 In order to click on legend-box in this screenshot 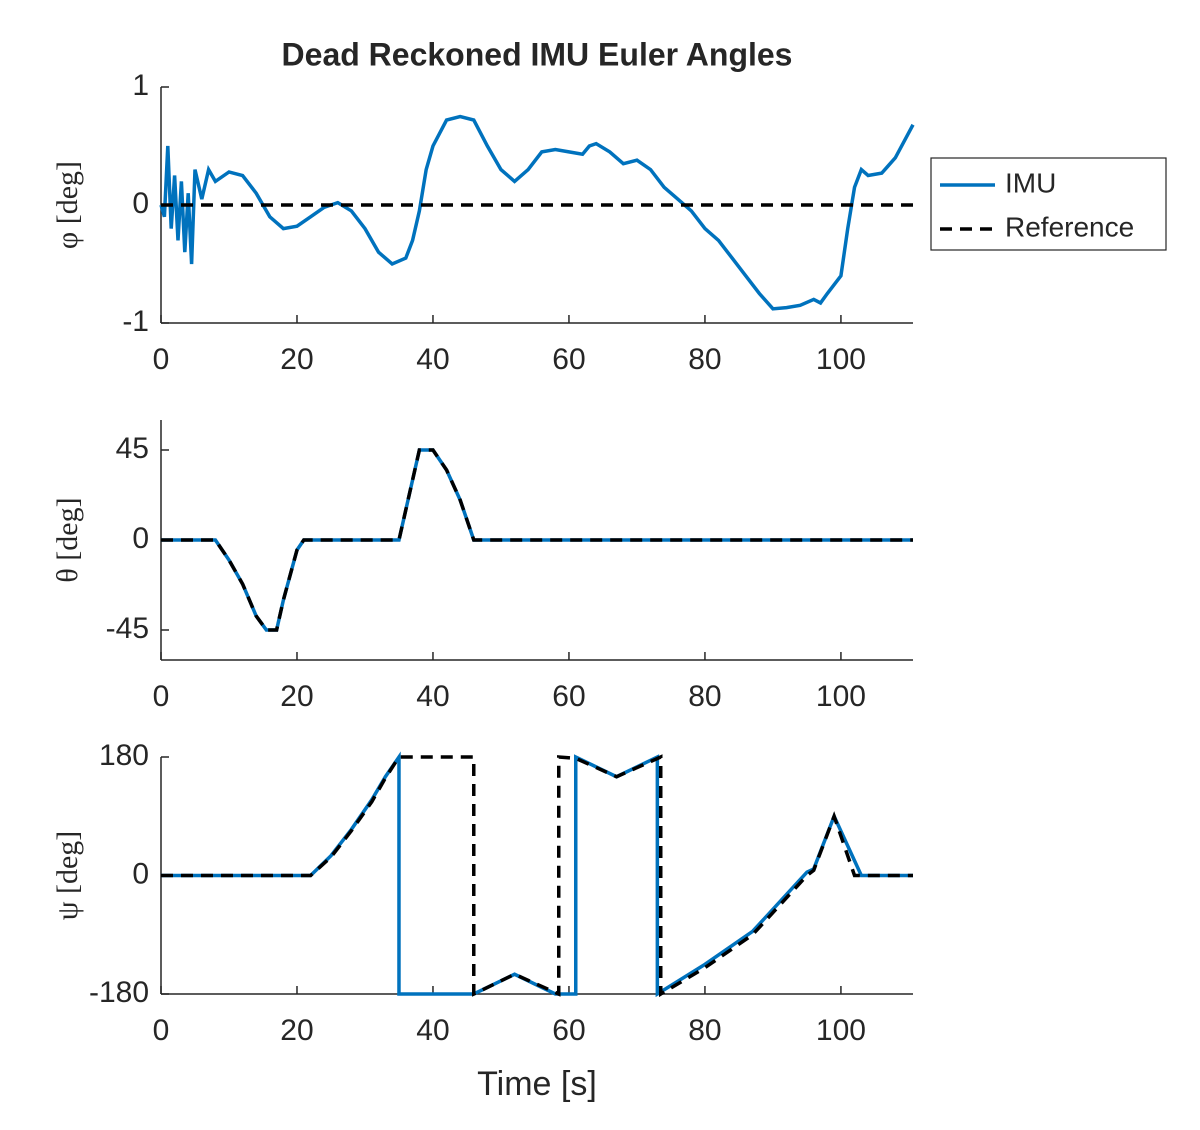, I will do `click(1048, 204)`.